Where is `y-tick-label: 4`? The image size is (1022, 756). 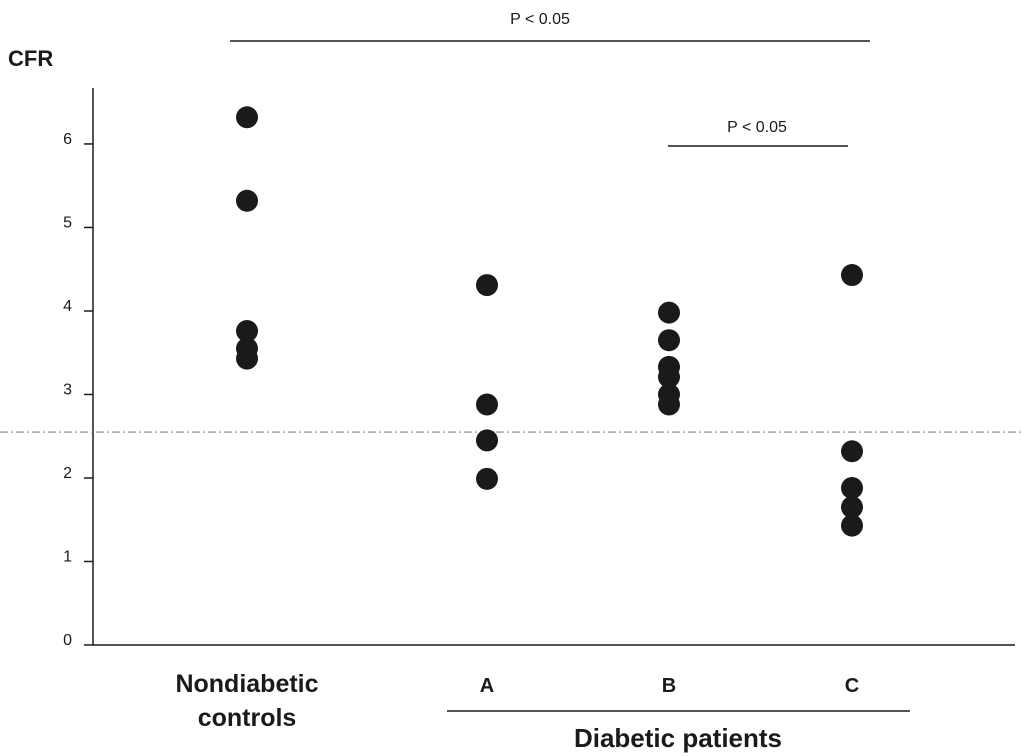 y-tick-label: 4 is located at coordinates (67, 306).